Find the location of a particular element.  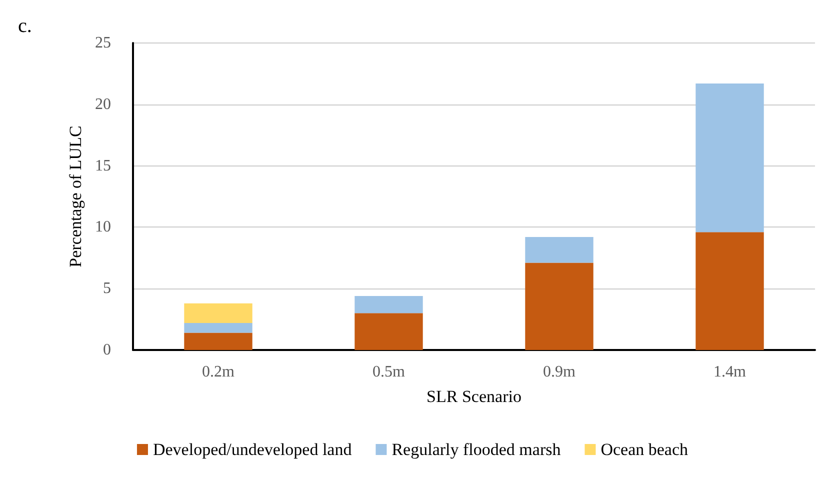

y-tick-label: 5 is located at coordinates (107, 289).